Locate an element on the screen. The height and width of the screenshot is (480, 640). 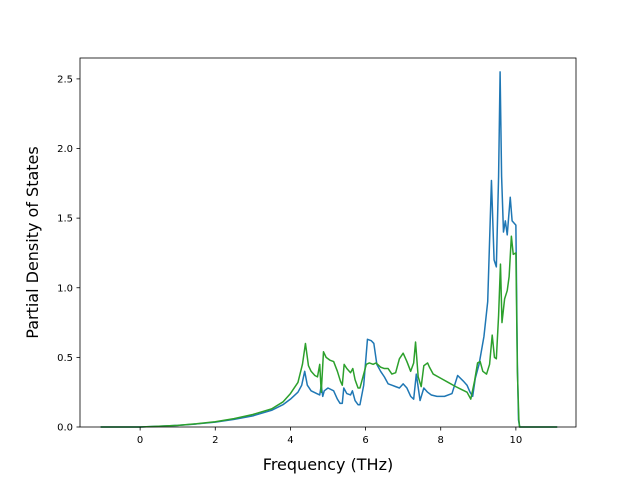
y-tick-label: 0.0 is located at coordinates (65, 428).